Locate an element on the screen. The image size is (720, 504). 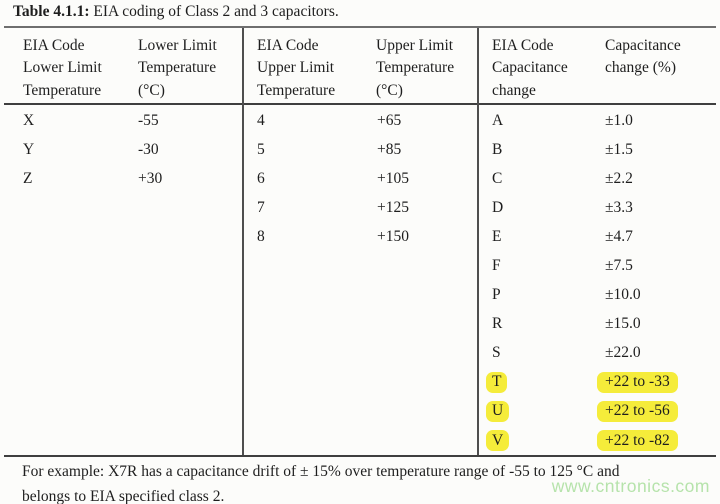
table-row: S ±22.0 is located at coordinates (597, 353).